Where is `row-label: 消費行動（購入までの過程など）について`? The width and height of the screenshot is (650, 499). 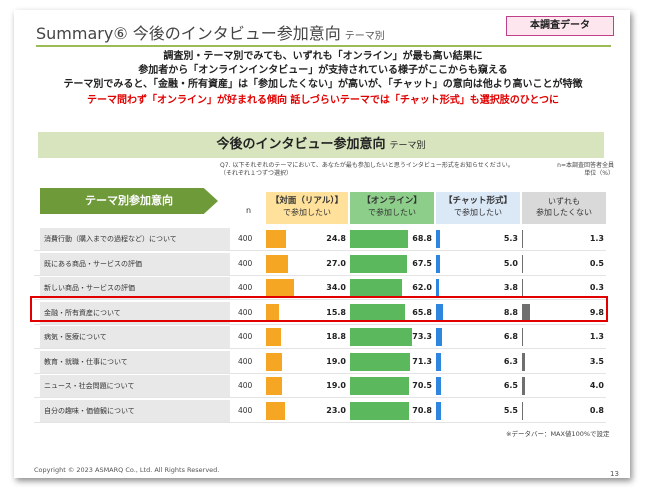 row-label: 消費行動（購入までの過程など）について is located at coordinates (135, 239).